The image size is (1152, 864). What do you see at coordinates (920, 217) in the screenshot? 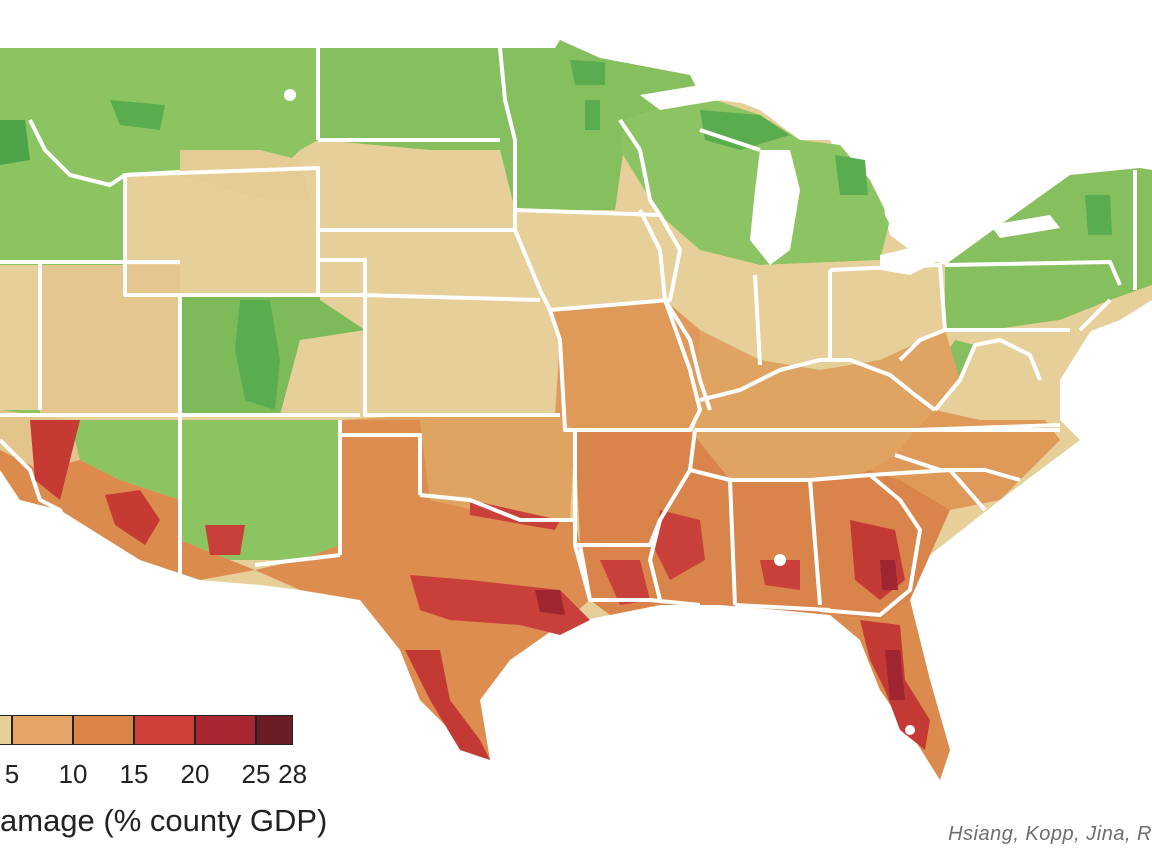
I see `lake-huron-erie` at bounding box center [920, 217].